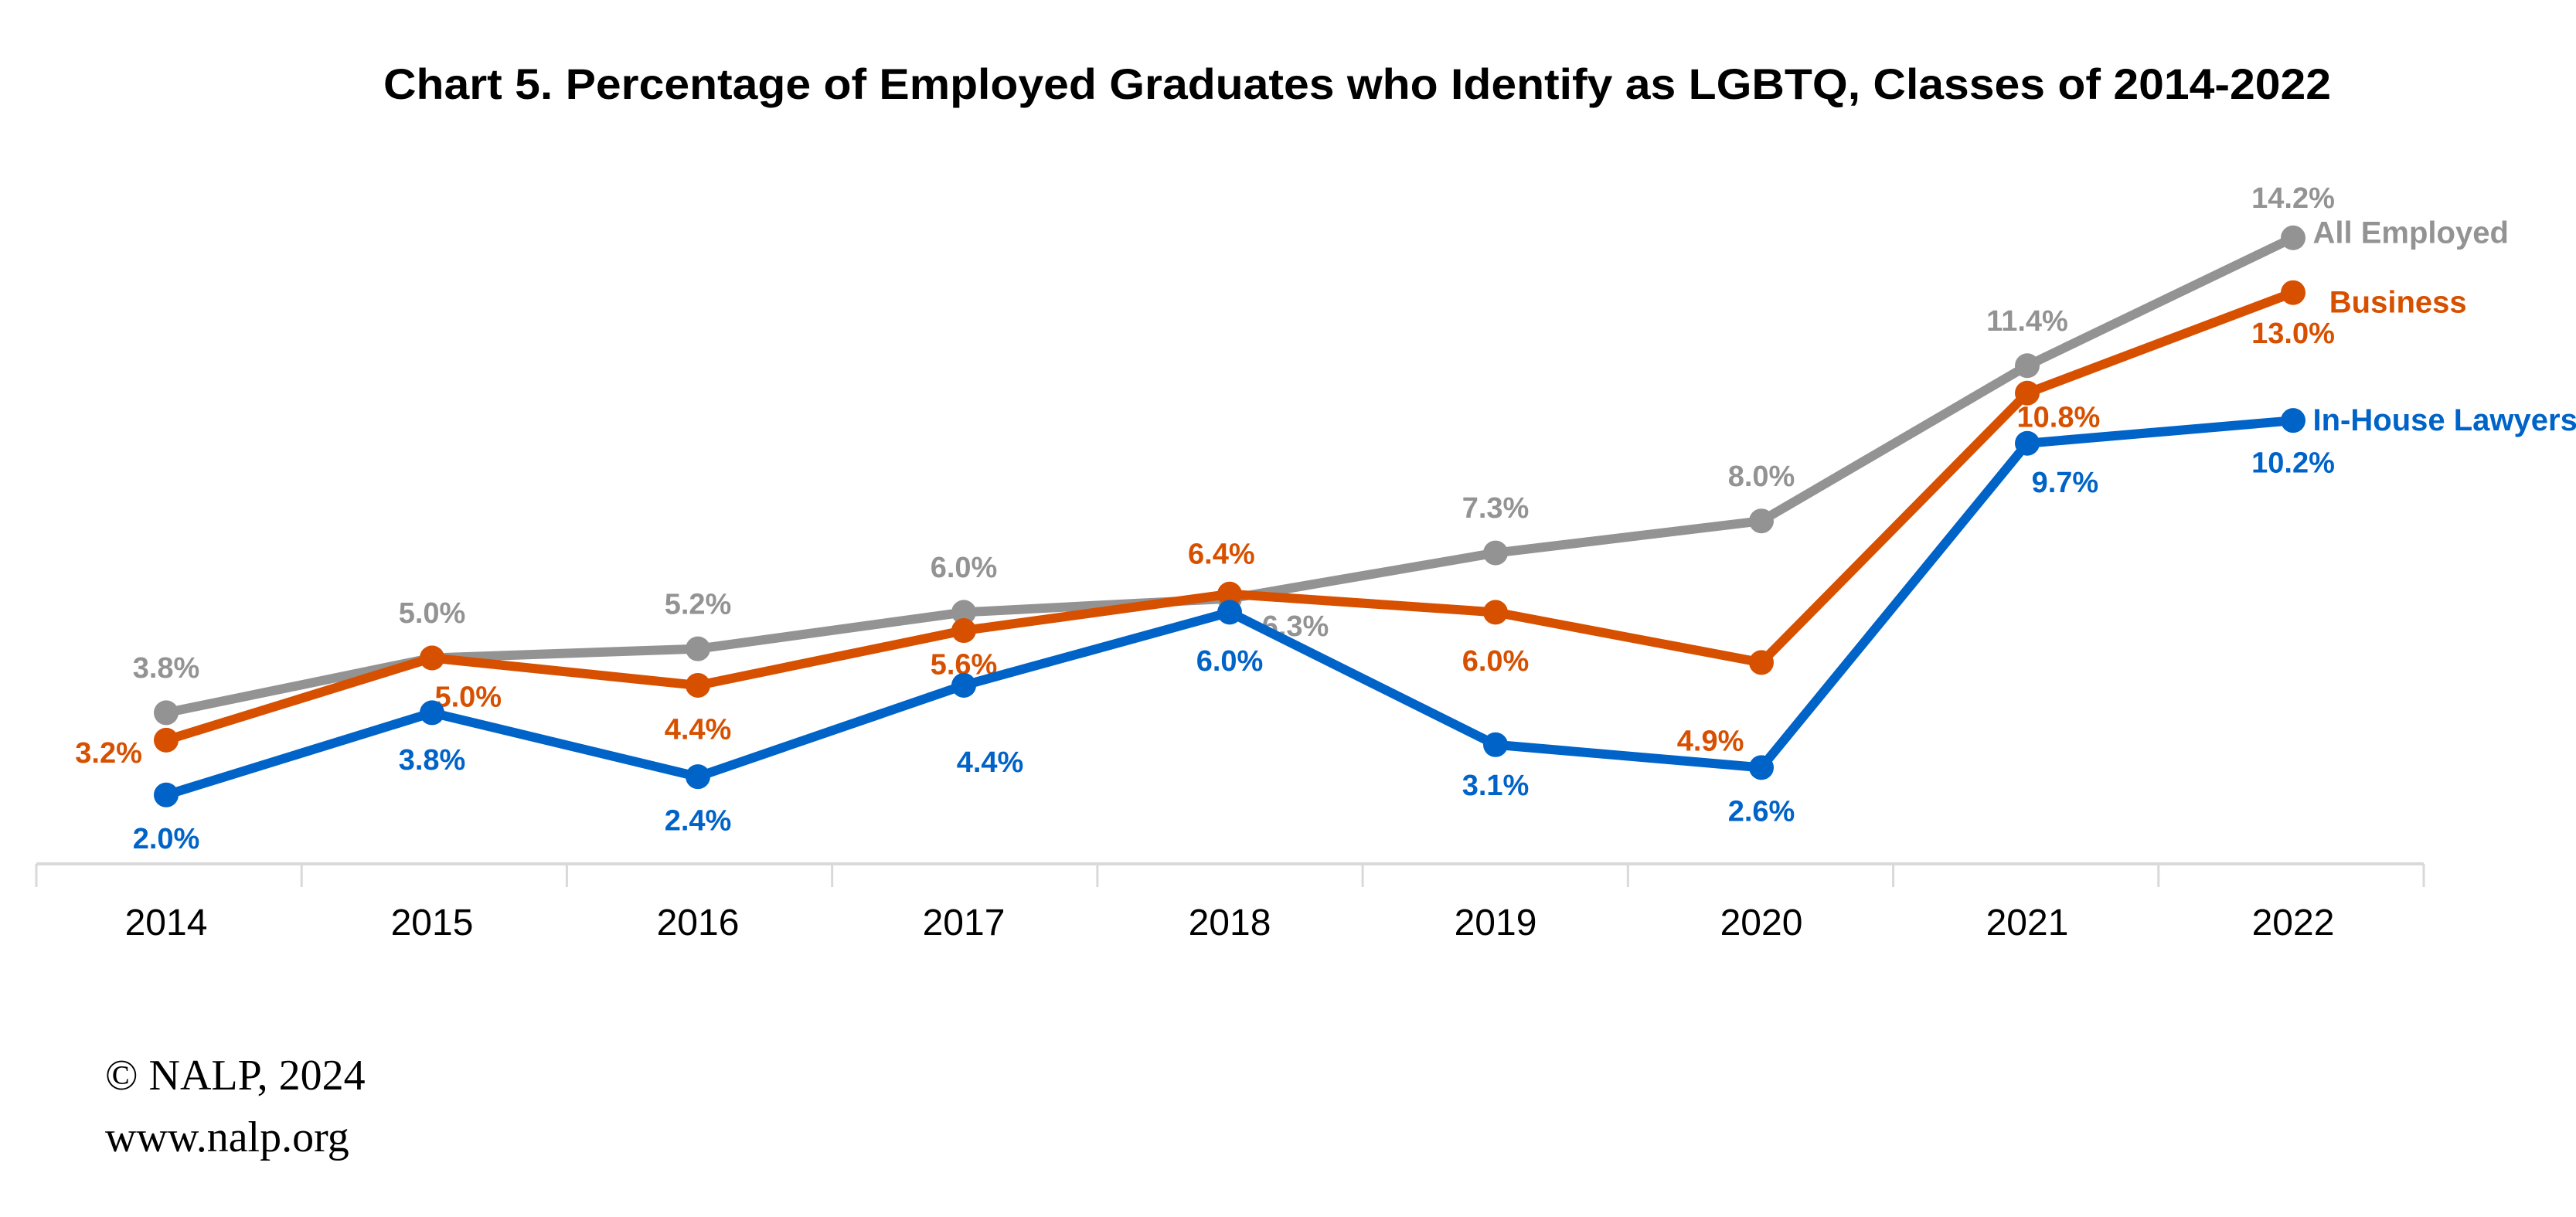 This screenshot has width=2576, height=1217. I want to click on data-label: 10.8%, so click(2059, 418).